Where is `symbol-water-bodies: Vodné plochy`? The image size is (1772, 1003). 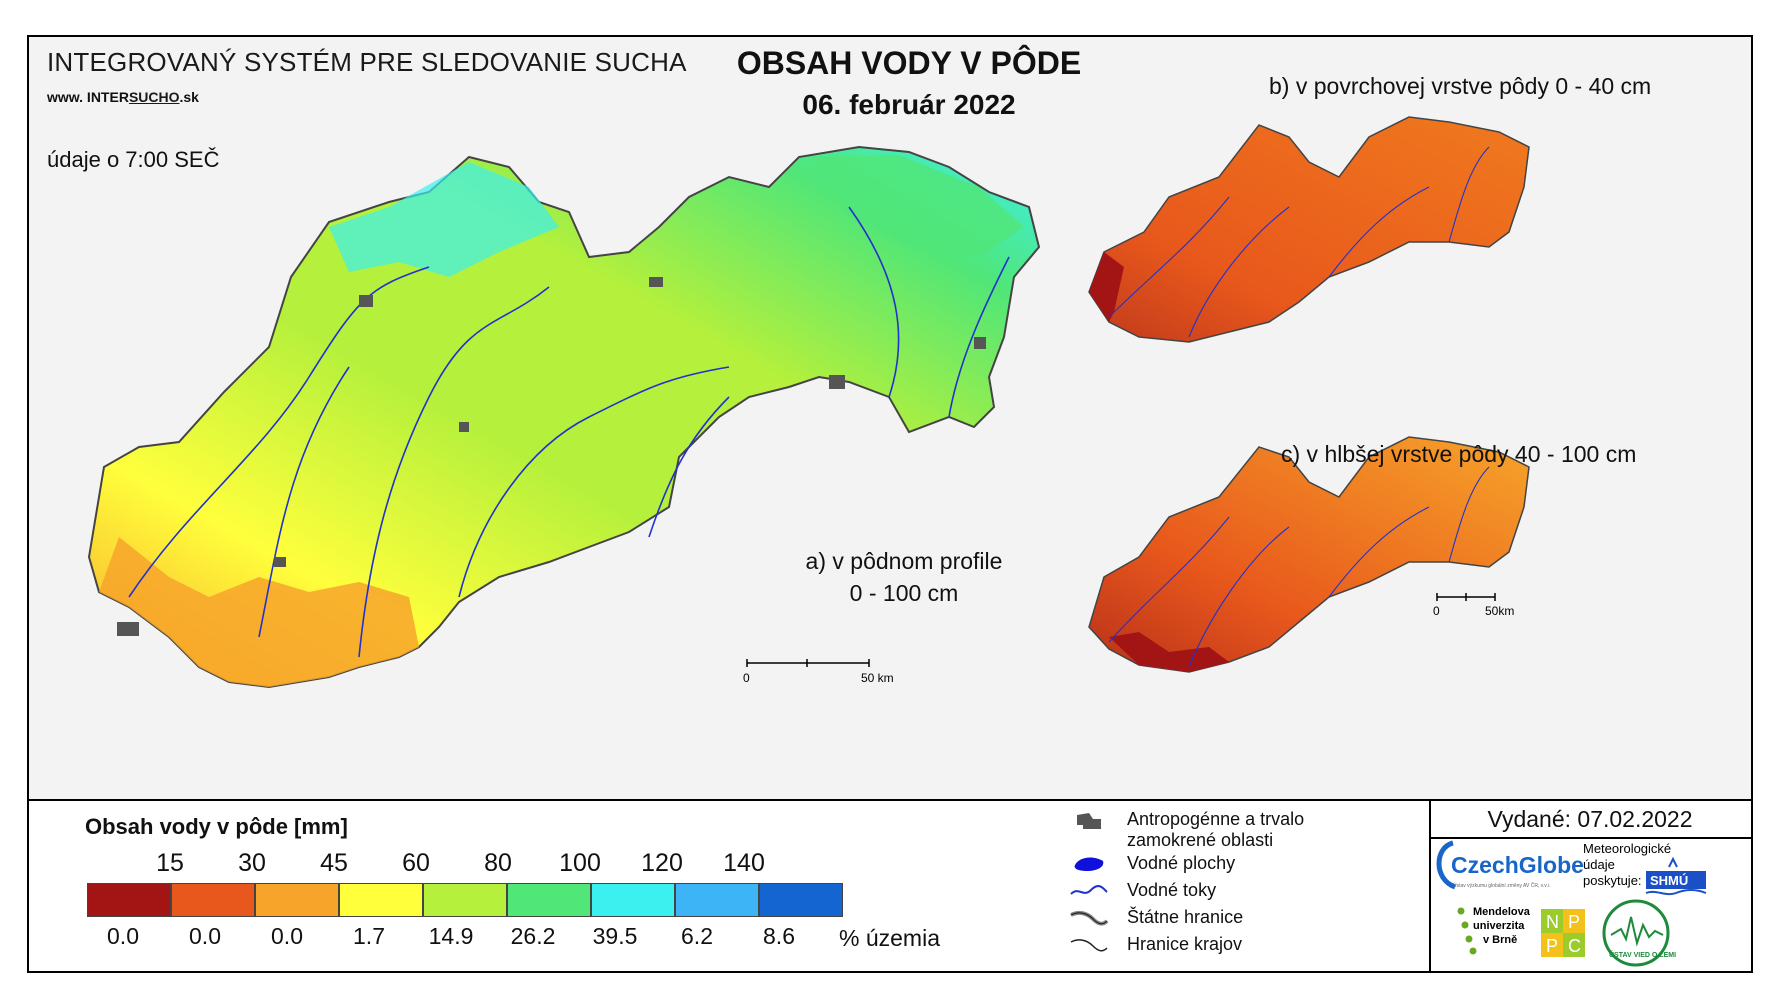
symbol-water-bodies: Vodné plochy is located at coordinates (1189, 866).